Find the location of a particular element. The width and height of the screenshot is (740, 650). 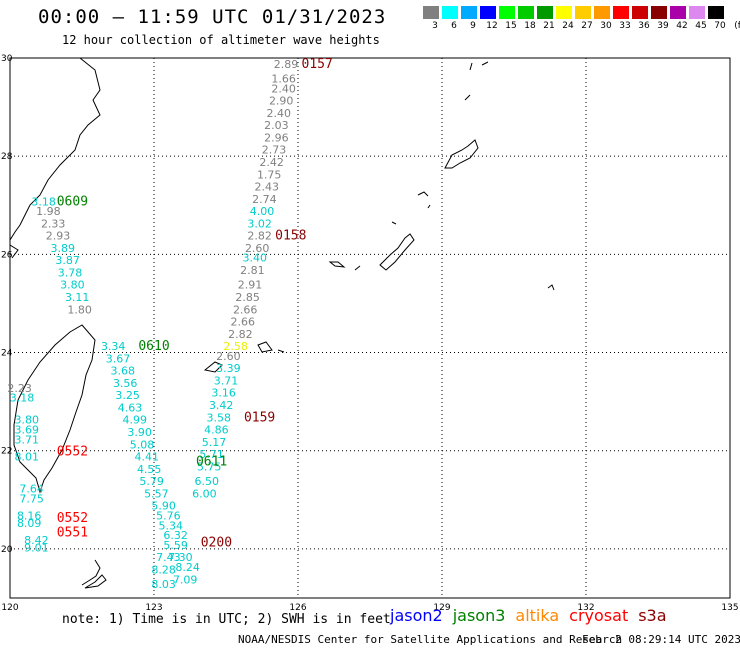

swh-value: 3.11 is located at coordinates (77, 297).